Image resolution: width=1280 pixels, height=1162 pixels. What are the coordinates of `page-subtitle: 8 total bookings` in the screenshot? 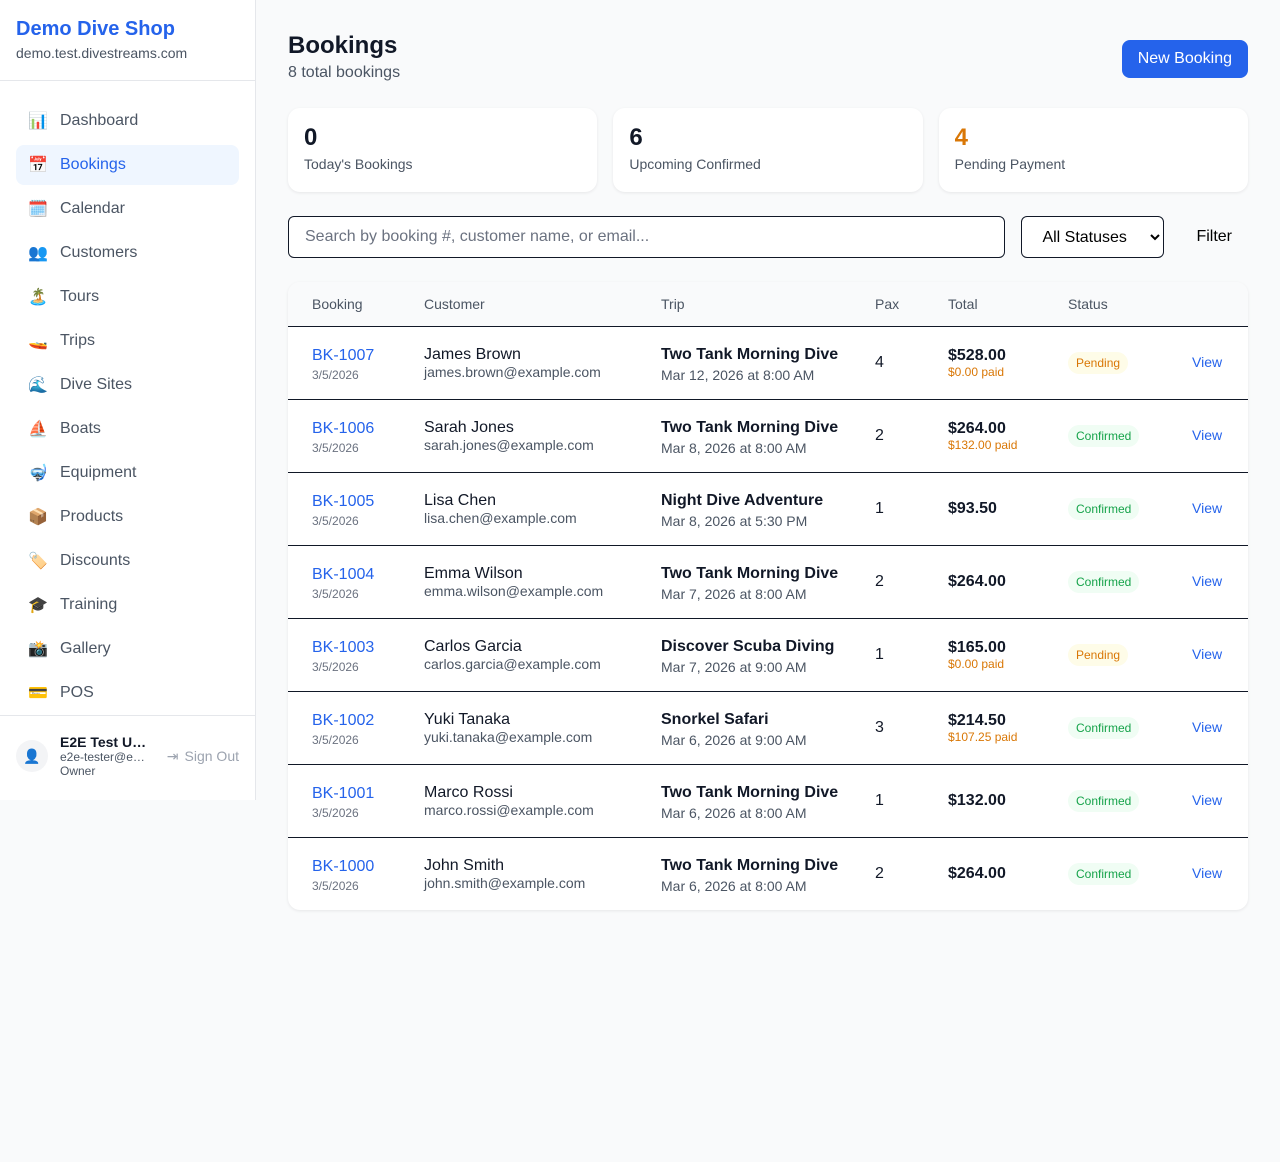 It's located at (344, 72).